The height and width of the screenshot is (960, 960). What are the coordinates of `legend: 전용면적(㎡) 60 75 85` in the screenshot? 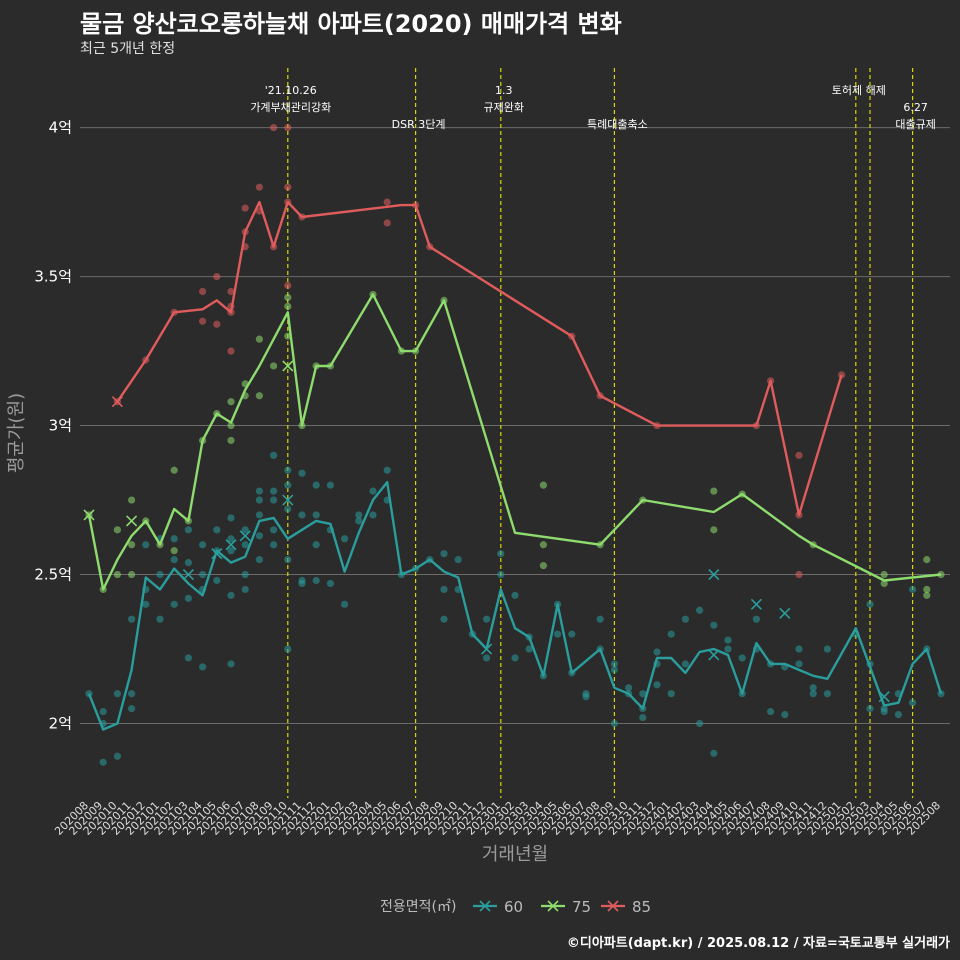 It's located at (515, 907).